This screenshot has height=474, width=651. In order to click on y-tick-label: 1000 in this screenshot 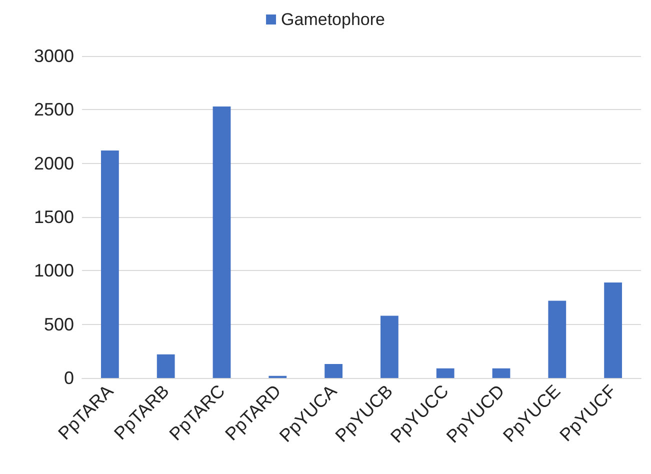, I will do `click(54, 270)`.